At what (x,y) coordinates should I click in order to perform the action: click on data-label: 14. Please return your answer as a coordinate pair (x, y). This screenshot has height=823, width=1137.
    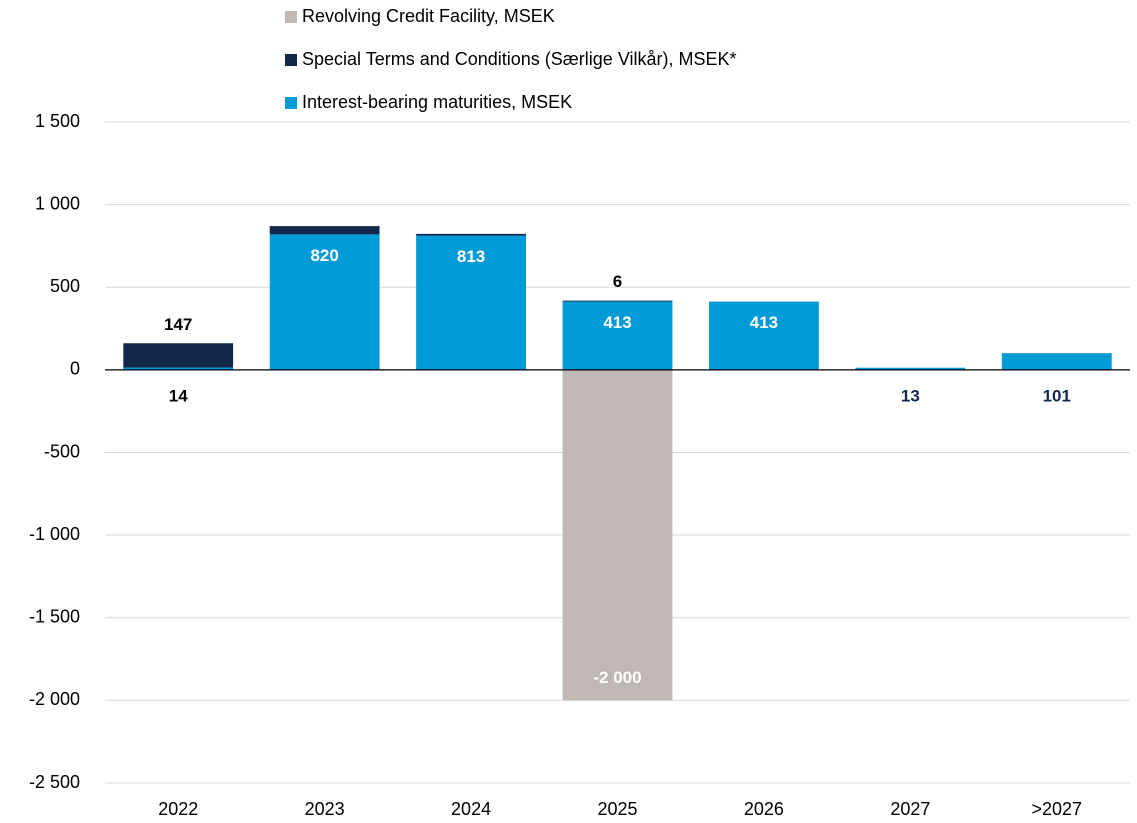
    Looking at the image, I should click on (178, 395).